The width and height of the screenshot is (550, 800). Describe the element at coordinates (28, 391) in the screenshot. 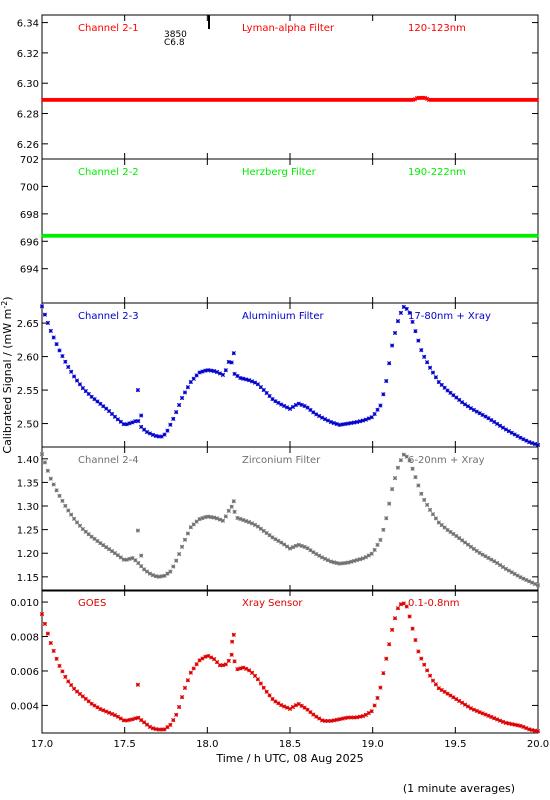

I see `y-tick-label: 2.55` at that location.